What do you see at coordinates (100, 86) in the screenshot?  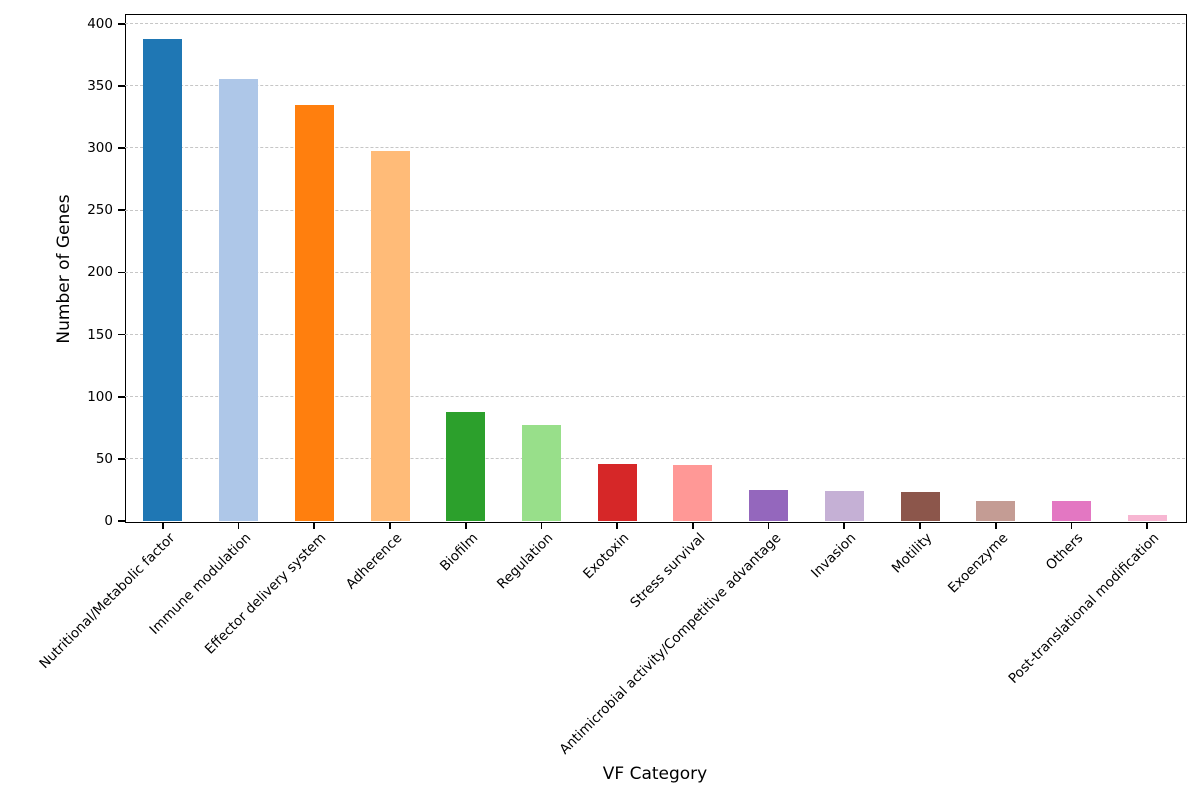 I see `y-tick-label: 350` at bounding box center [100, 86].